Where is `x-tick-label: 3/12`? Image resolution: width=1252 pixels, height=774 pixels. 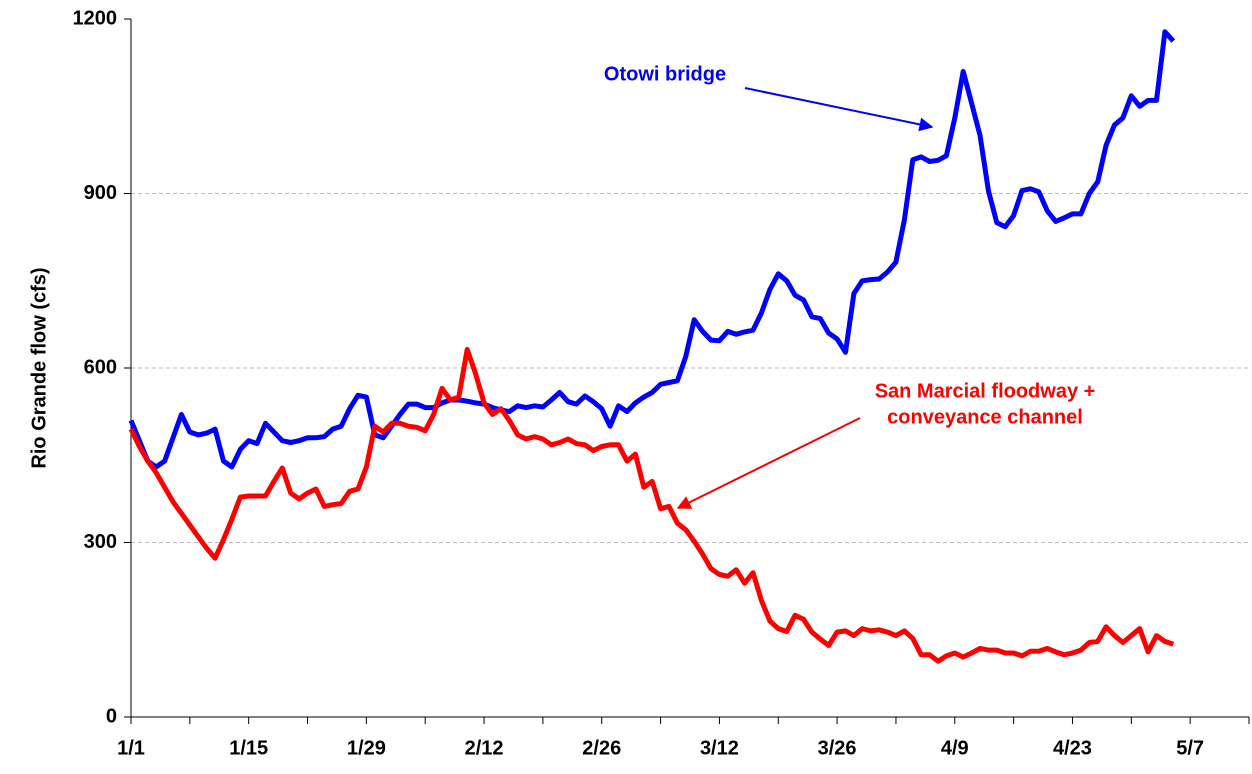 x-tick-label: 3/12 is located at coordinates (719, 748).